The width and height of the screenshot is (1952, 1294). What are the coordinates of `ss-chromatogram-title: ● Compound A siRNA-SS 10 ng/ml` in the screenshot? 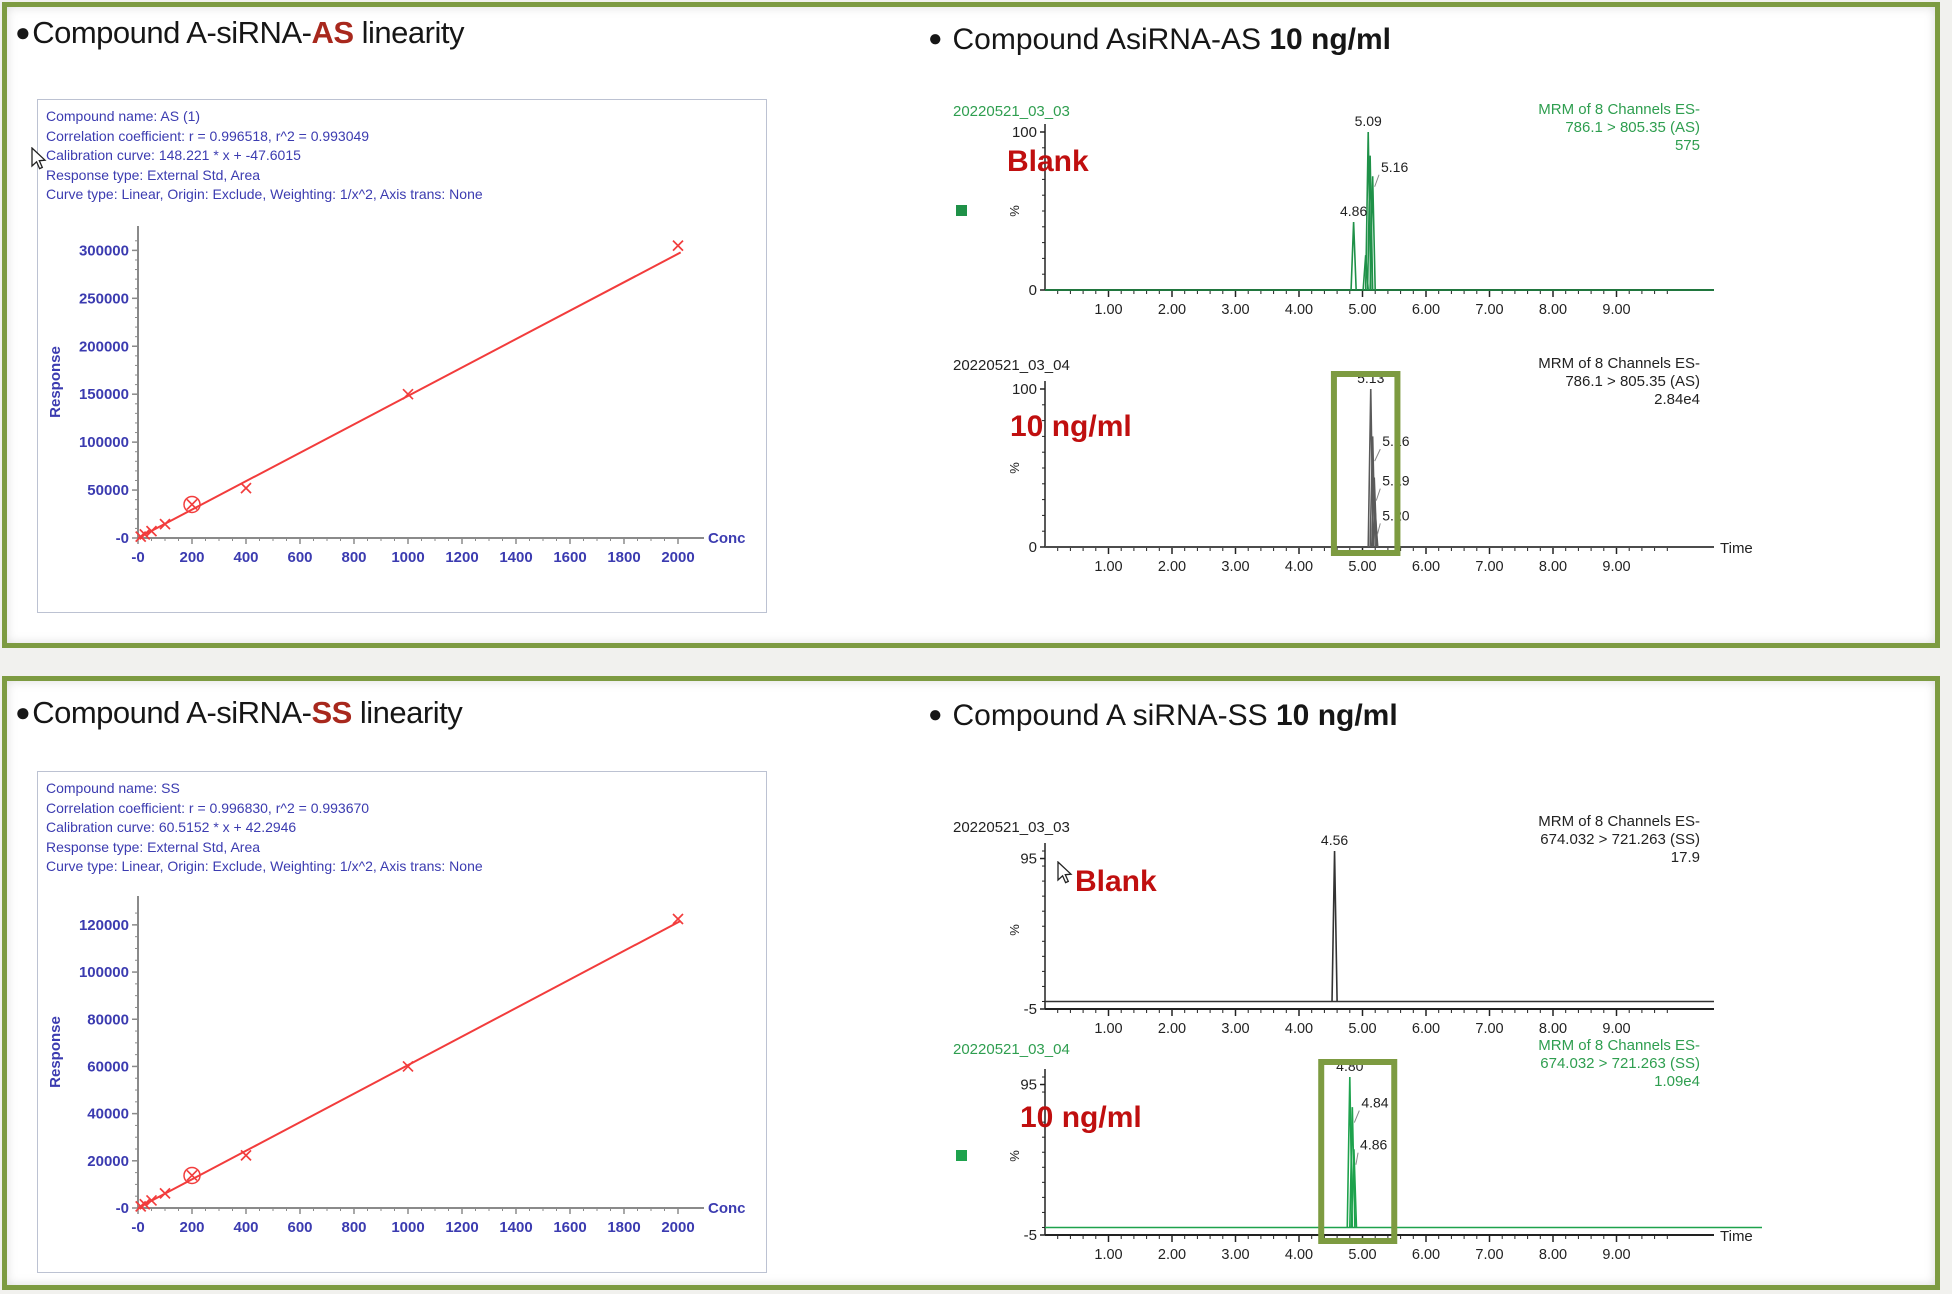 It's located at (1163, 716).